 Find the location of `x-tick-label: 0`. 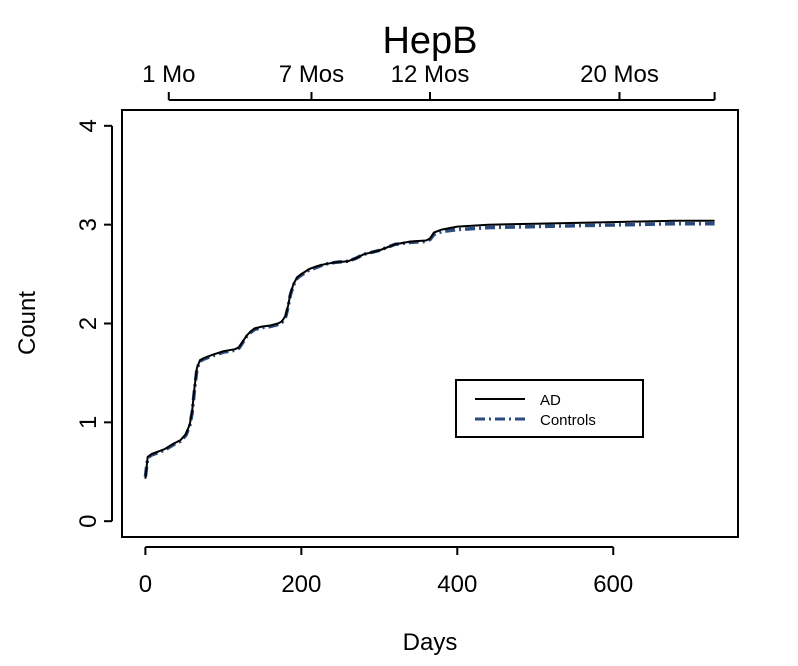

x-tick-label: 0 is located at coordinates (145, 584).